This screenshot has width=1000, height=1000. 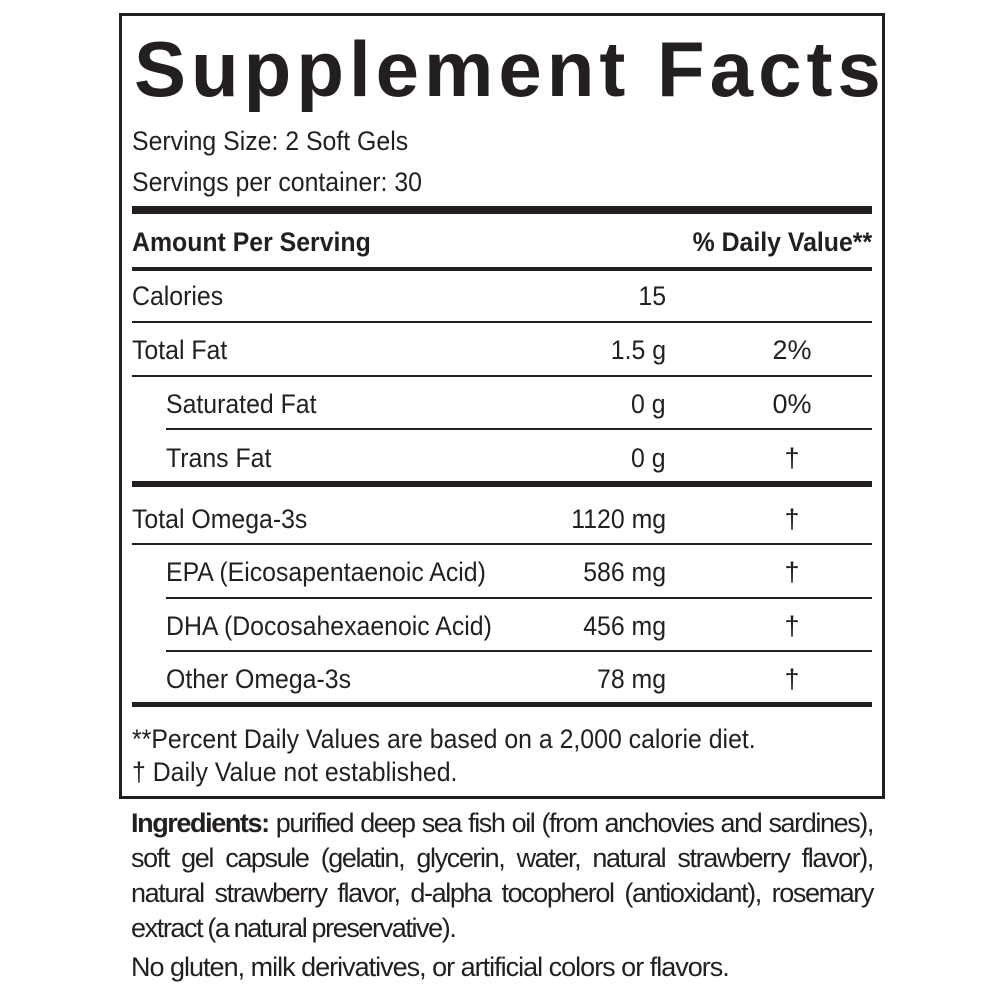 I want to click on footnote-not-established: † Daily Value not established., so click(x=295, y=772).